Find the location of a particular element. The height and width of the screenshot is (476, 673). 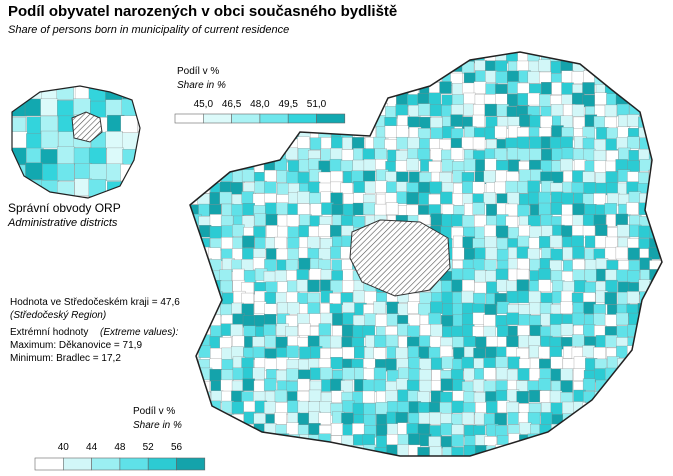

inset-legend-title: Podíl v % is located at coordinates (198, 71).